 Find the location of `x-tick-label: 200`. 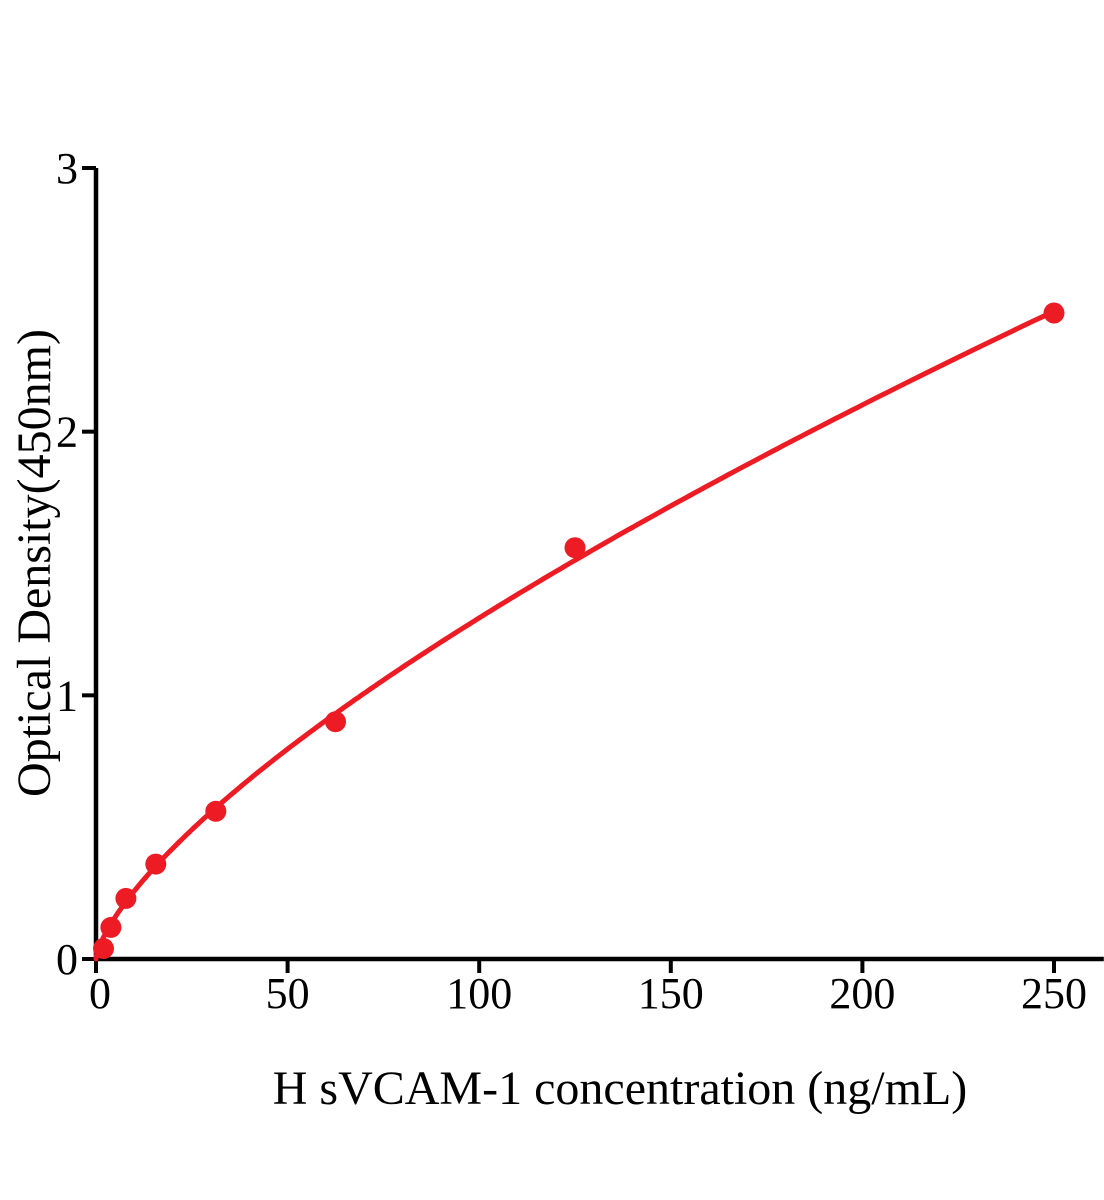

x-tick-label: 200 is located at coordinates (862, 993).